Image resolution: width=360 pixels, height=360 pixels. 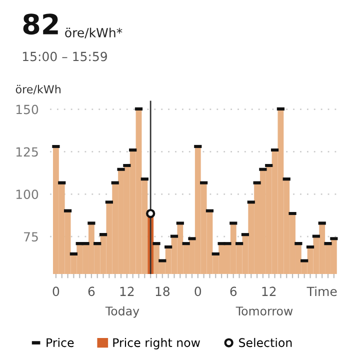 What do you see at coordinates (31, 237) in the screenshot?
I see `y-tick-label: 75` at bounding box center [31, 237].